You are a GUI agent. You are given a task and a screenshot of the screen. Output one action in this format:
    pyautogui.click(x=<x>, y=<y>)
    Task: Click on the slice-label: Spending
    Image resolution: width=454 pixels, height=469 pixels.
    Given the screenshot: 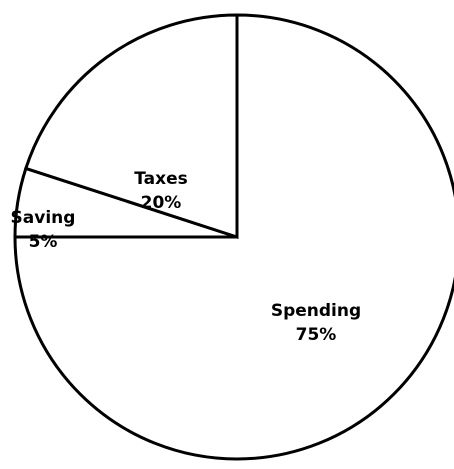 What is the action you would take?
    pyautogui.click(x=316, y=311)
    